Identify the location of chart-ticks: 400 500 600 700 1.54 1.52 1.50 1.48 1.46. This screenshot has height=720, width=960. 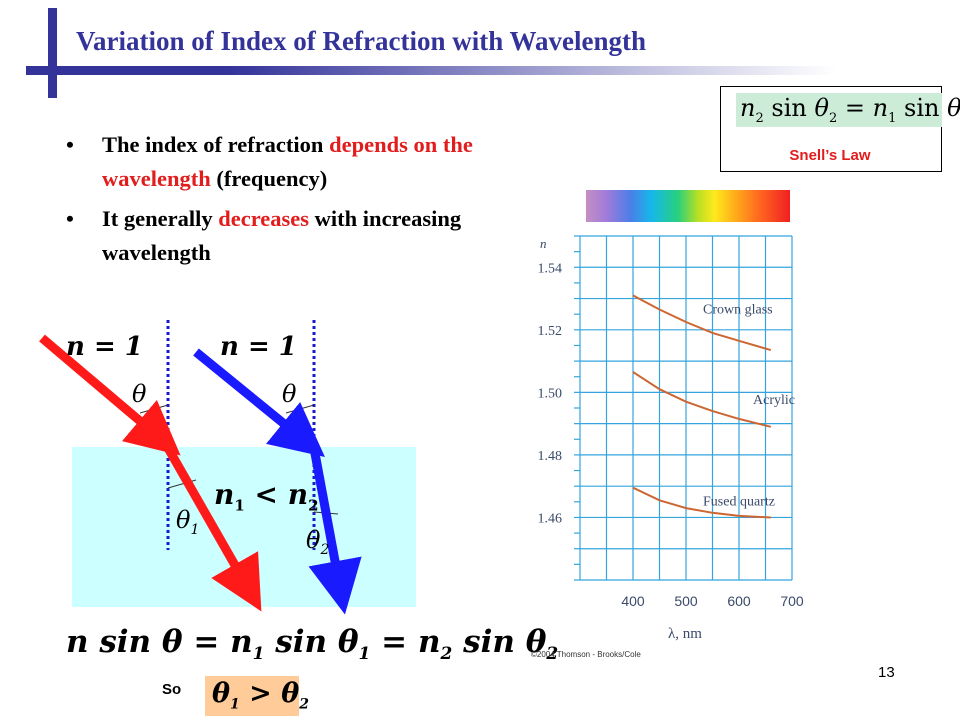
(671, 435).